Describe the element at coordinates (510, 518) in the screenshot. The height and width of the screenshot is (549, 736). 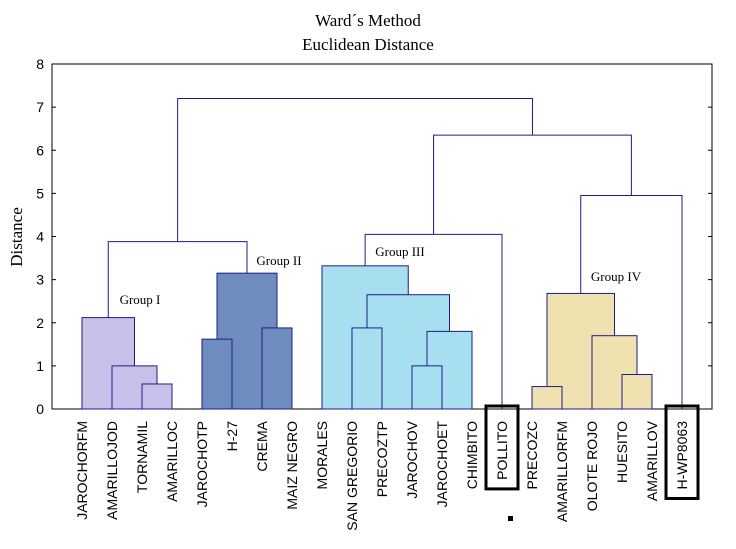
I see `dot-marker` at that location.